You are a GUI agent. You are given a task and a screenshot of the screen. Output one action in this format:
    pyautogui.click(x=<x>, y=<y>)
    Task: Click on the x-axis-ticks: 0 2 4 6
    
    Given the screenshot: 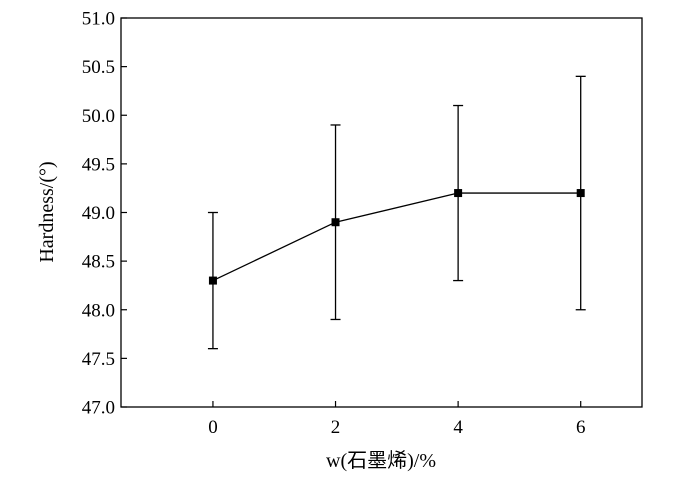 What is the action you would take?
    pyautogui.click(x=396, y=419)
    